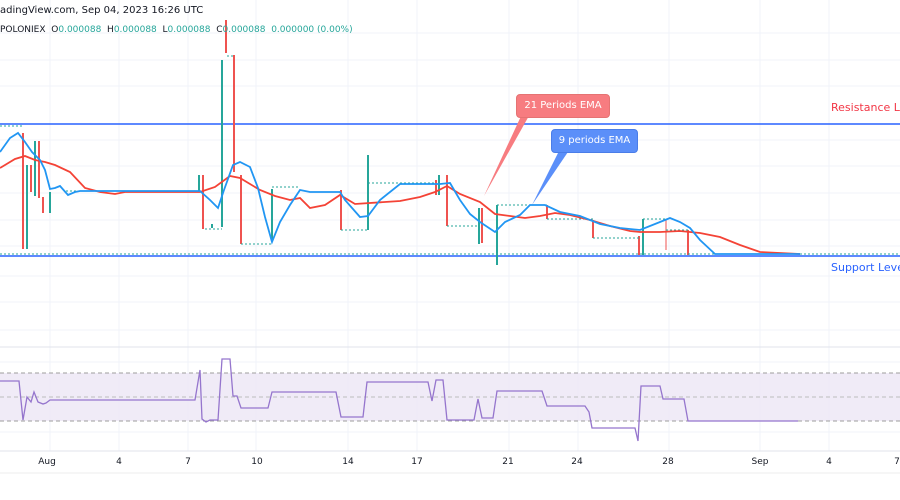 The width and height of the screenshot is (900, 500). Describe the element at coordinates (399, 400) in the screenshot. I see `rsi-line` at that location.